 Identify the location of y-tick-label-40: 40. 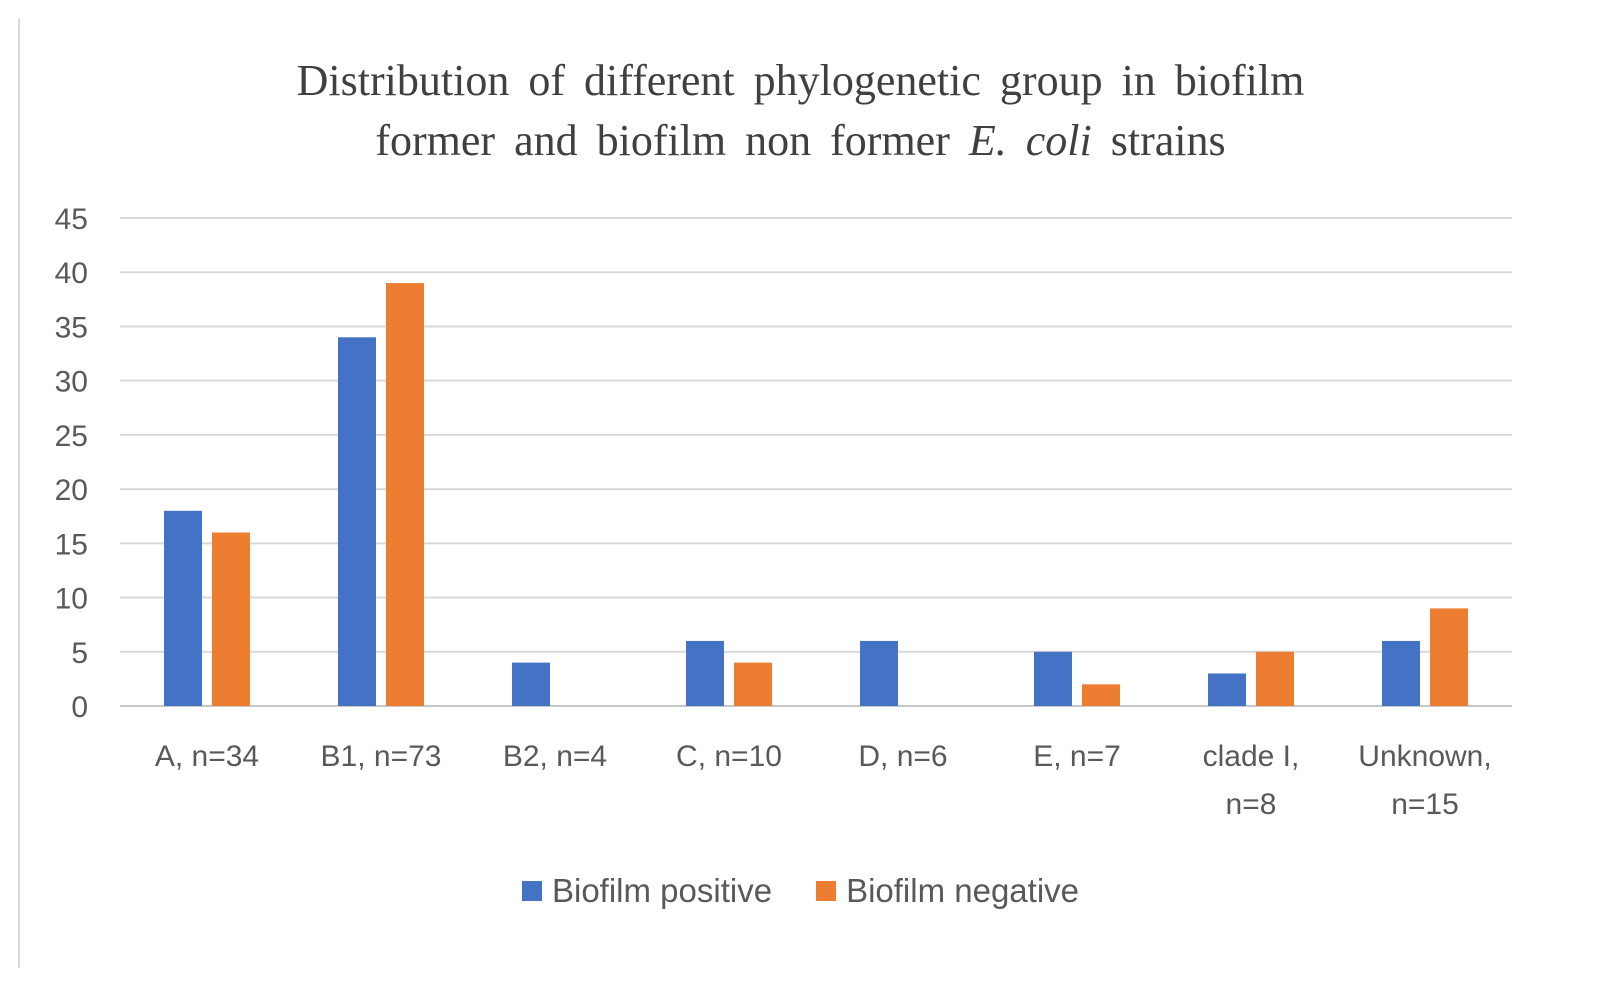
(71, 273).